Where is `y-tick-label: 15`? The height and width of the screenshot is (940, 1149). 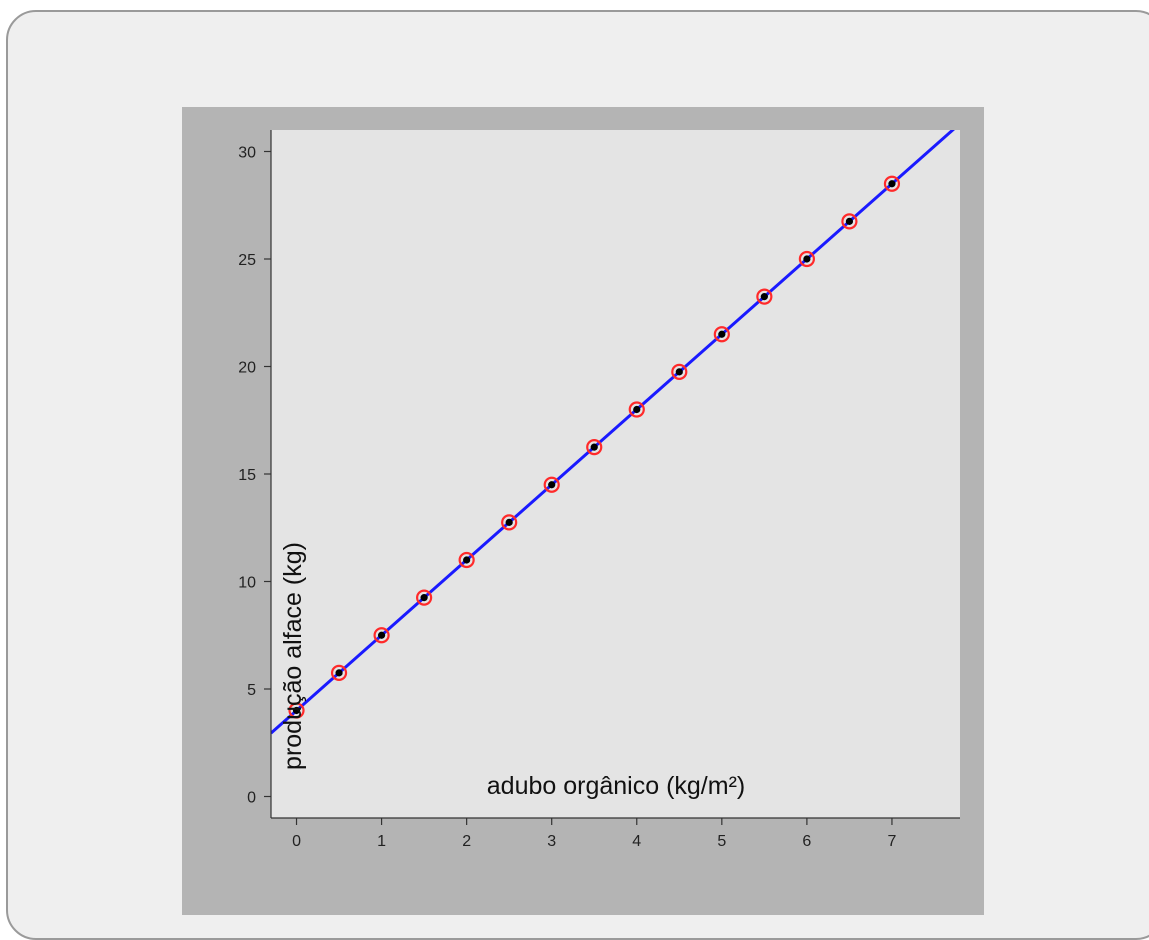 y-tick-label: 15 is located at coordinates (247, 475).